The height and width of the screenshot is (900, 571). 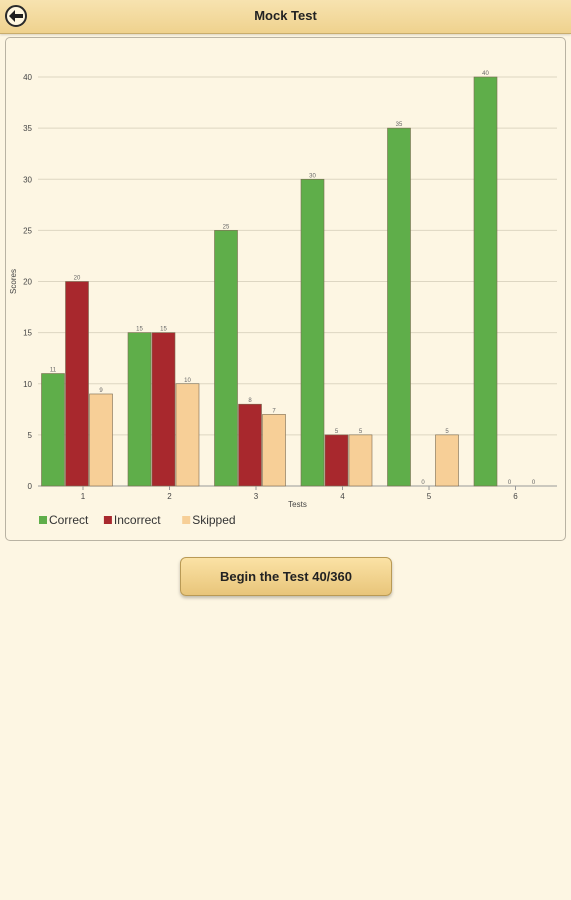 I want to click on legend-swatch-skipped, so click(x=186, y=520).